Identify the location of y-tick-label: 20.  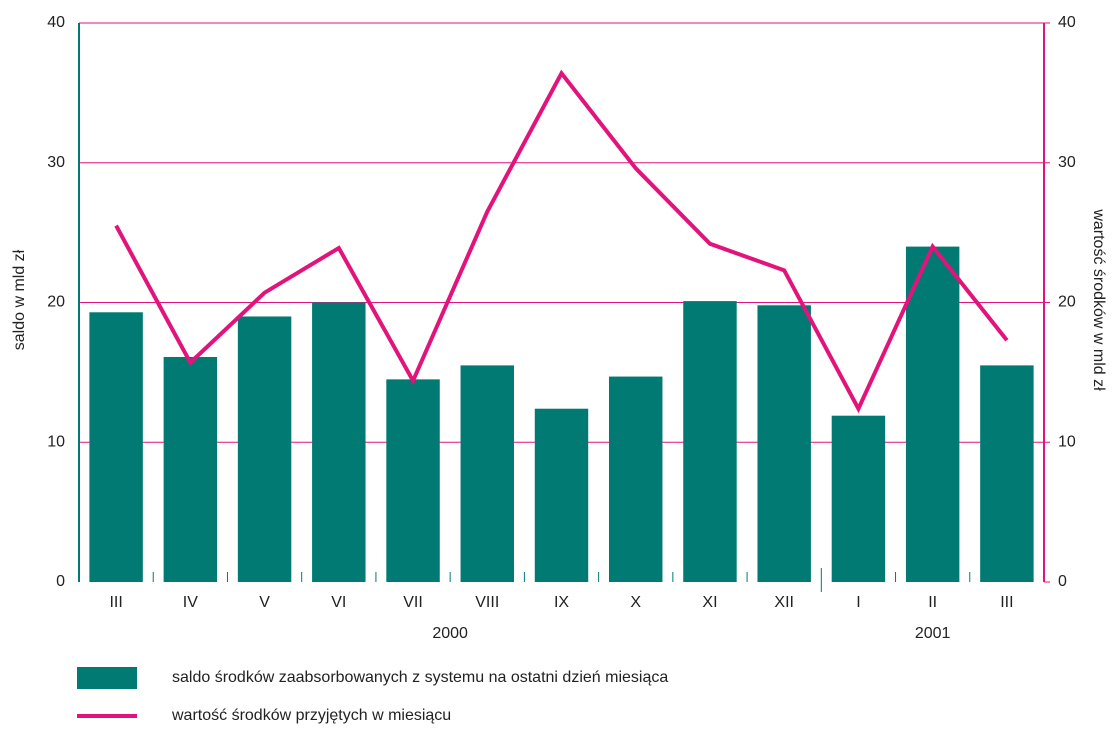
(56, 302).